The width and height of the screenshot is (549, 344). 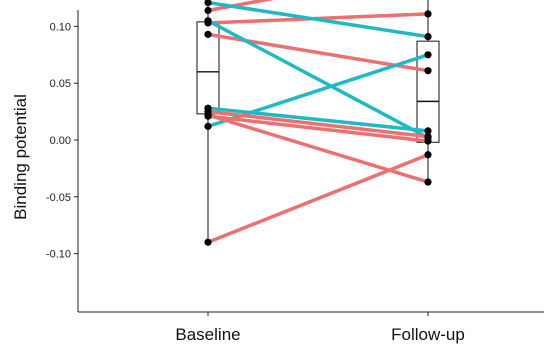 I want to click on y-tick-label: 0.00, so click(x=60, y=141).